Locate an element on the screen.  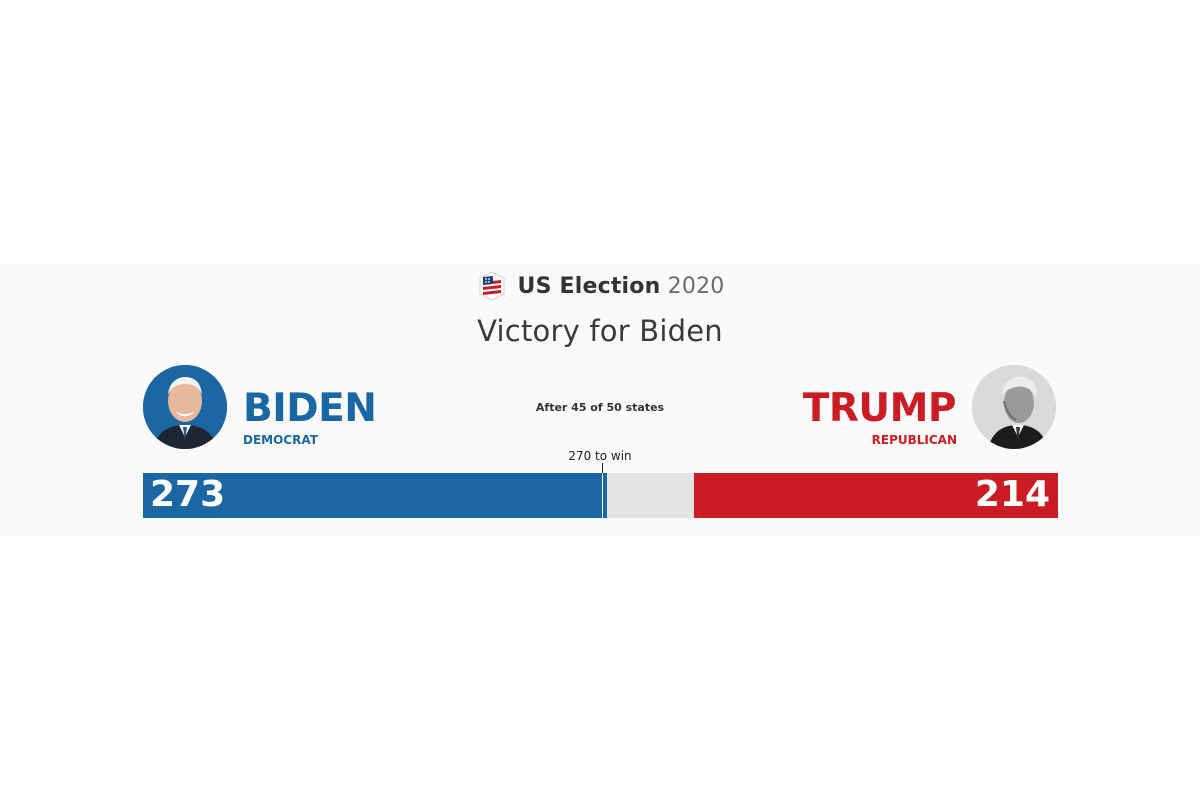
us-flag-badge-icon is located at coordinates (492, 286).